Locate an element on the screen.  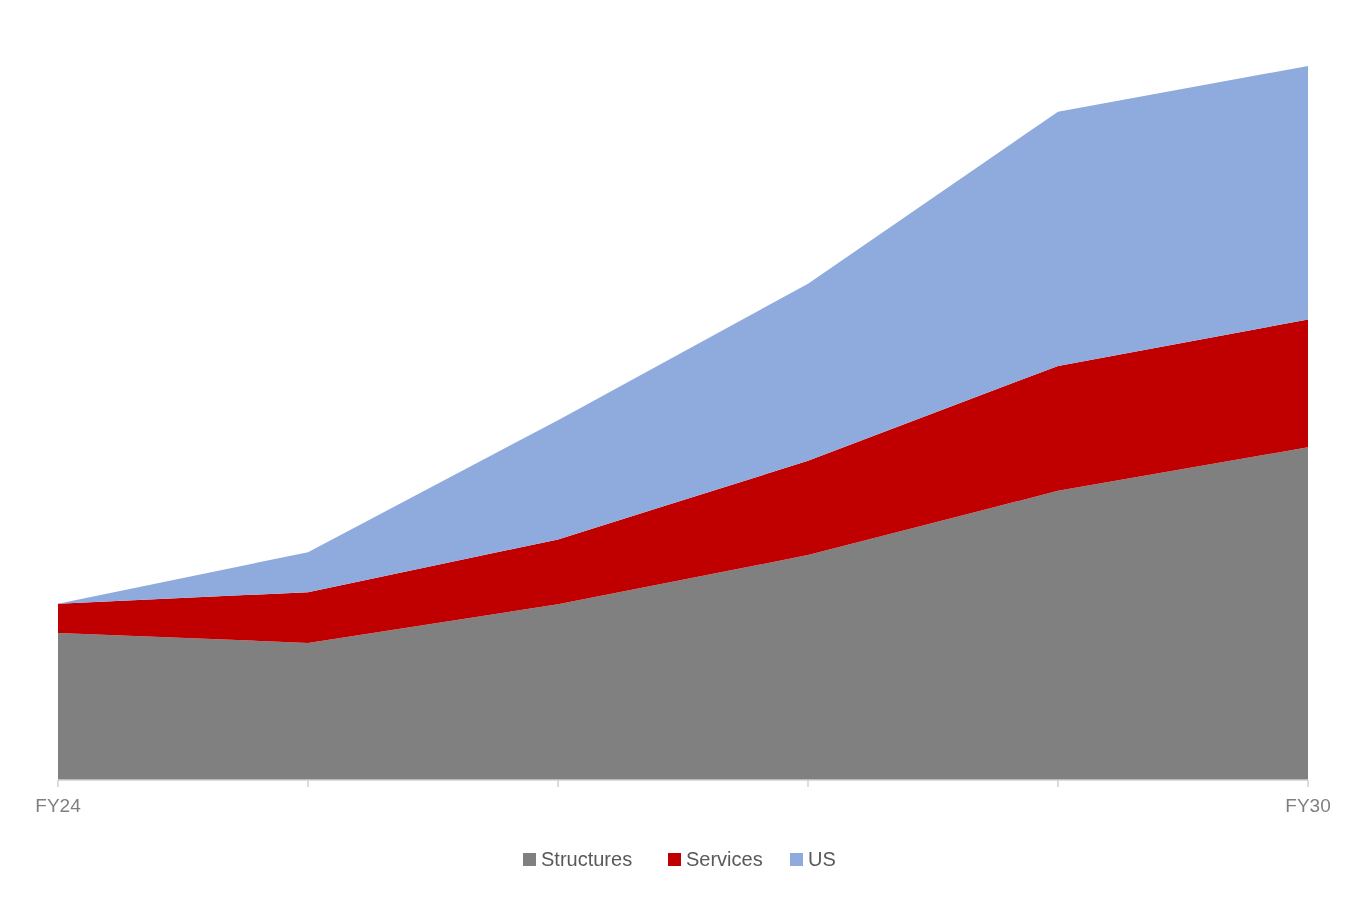
legend-label: Services is located at coordinates (724, 859).